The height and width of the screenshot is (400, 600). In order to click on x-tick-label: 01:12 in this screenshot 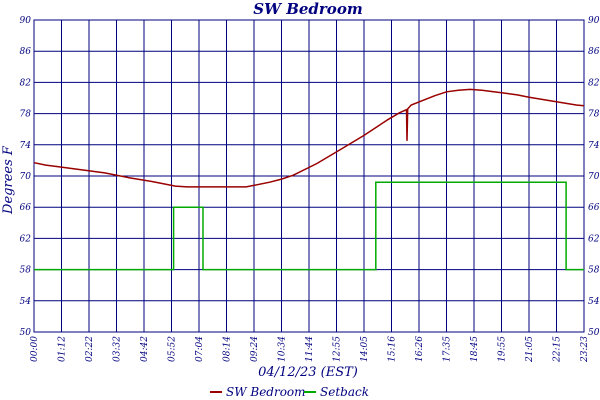, I will do `click(63, 349)`.